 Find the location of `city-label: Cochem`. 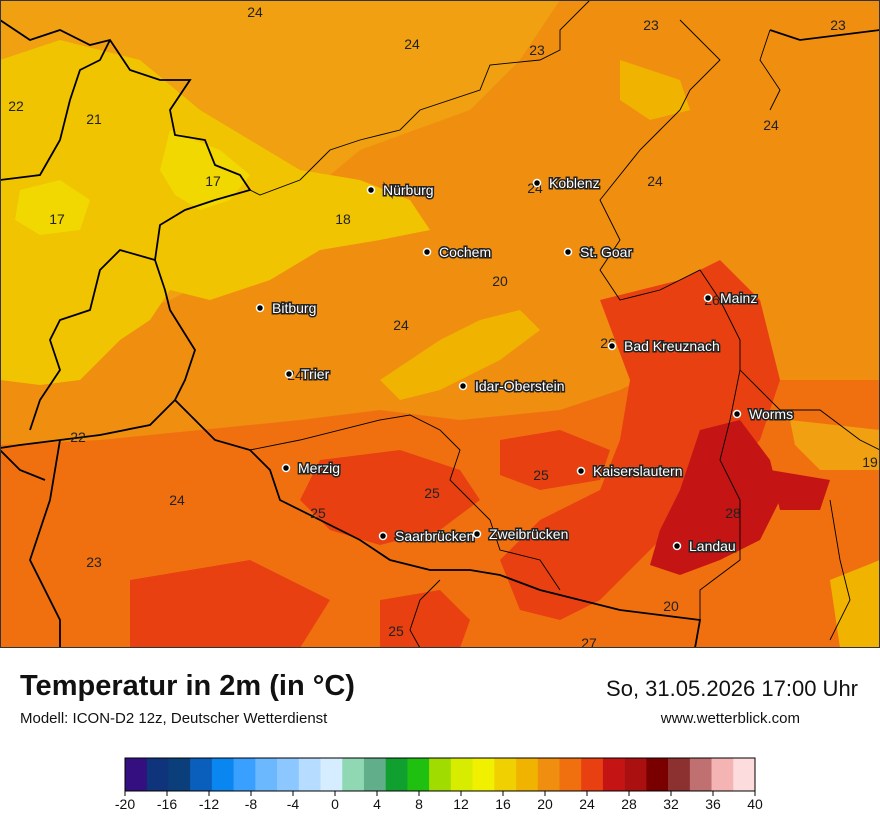

city-label: Cochem is located at coordinates (465, 252).